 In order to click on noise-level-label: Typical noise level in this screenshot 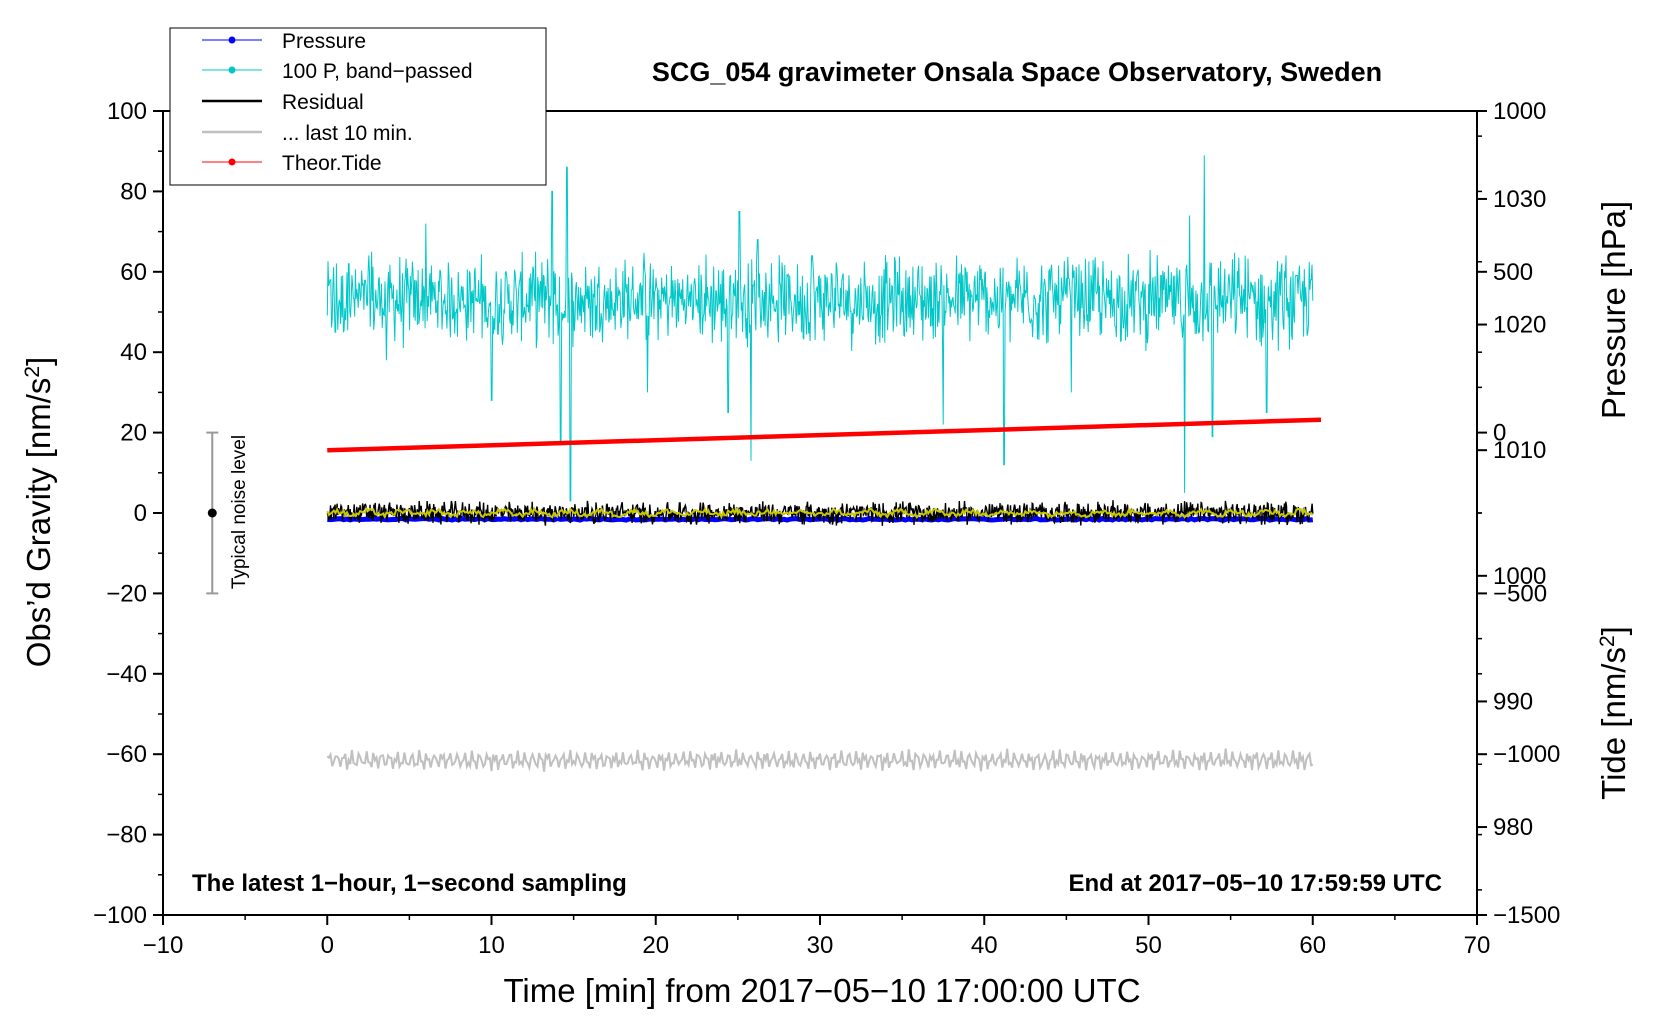, I will do `click(239, 512)`.